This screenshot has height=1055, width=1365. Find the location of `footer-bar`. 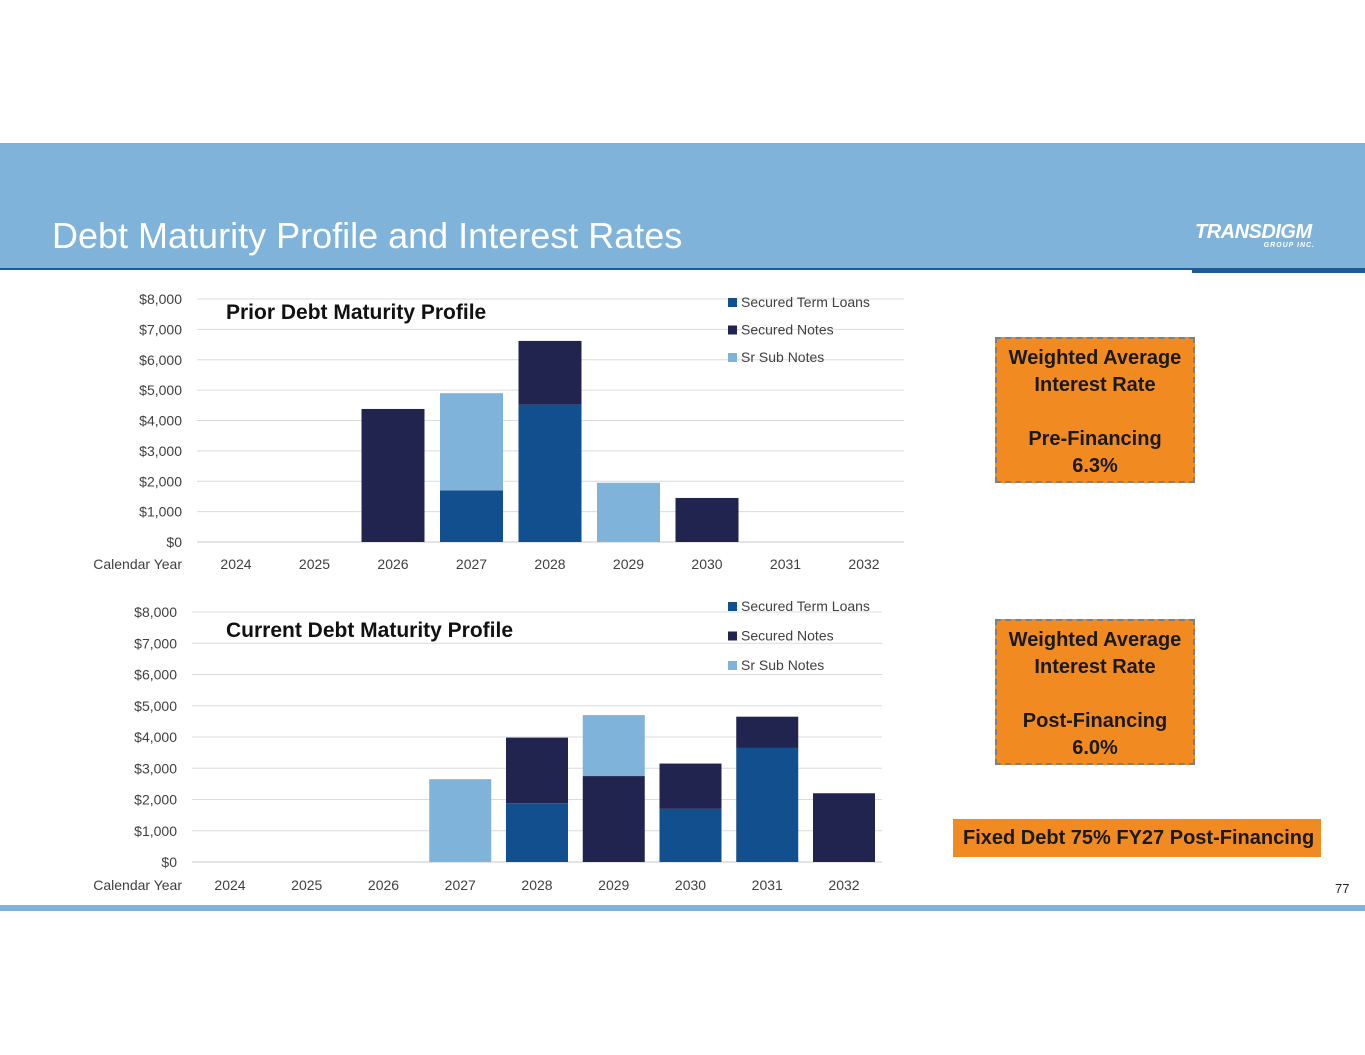

footer-bar is located at coordinates (682, 908).